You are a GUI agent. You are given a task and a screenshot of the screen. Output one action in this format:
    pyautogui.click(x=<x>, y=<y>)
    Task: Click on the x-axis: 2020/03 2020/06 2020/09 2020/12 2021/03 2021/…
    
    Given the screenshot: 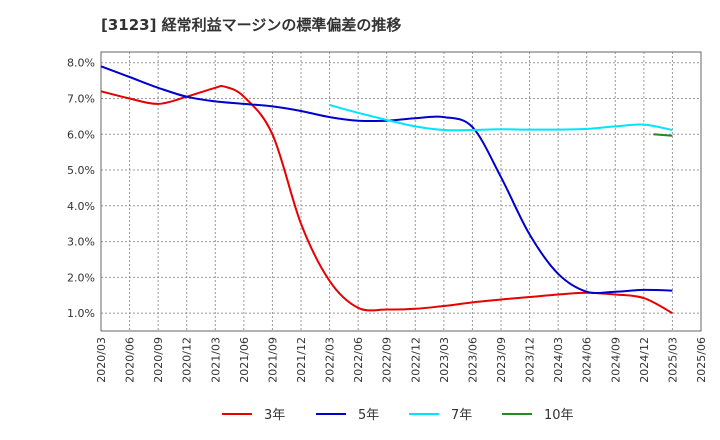 What is the action you would take?
    pyautogui.click(x=401, y=360)
    